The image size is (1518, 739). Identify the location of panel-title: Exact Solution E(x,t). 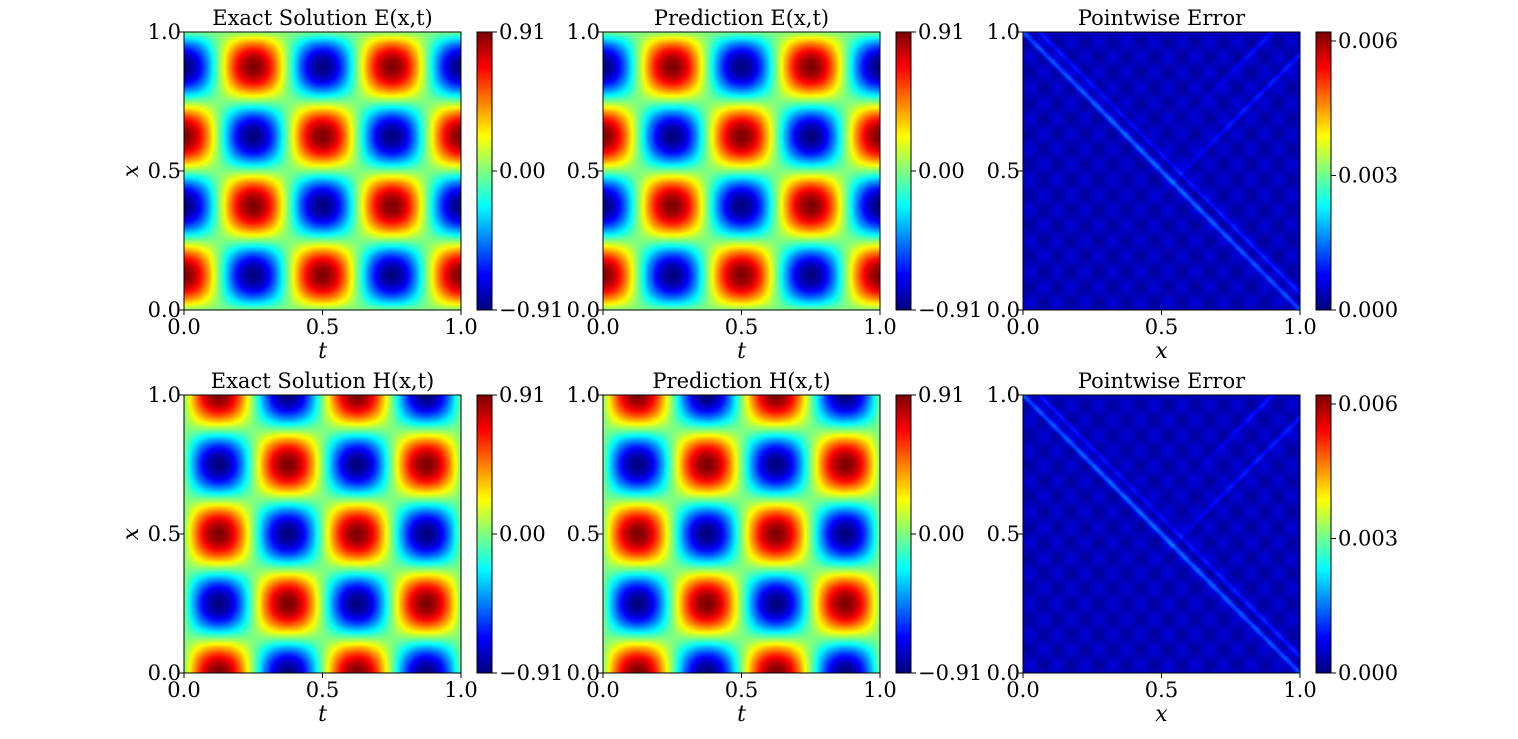
(322, 18).